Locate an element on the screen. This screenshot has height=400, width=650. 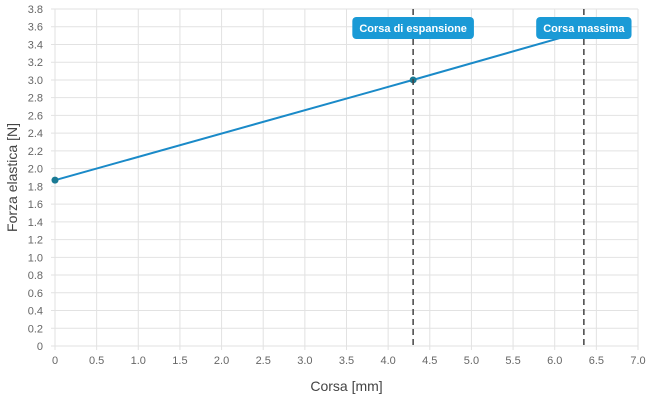
x-tick-label: 2.0 is located at coordinates (221, 361).